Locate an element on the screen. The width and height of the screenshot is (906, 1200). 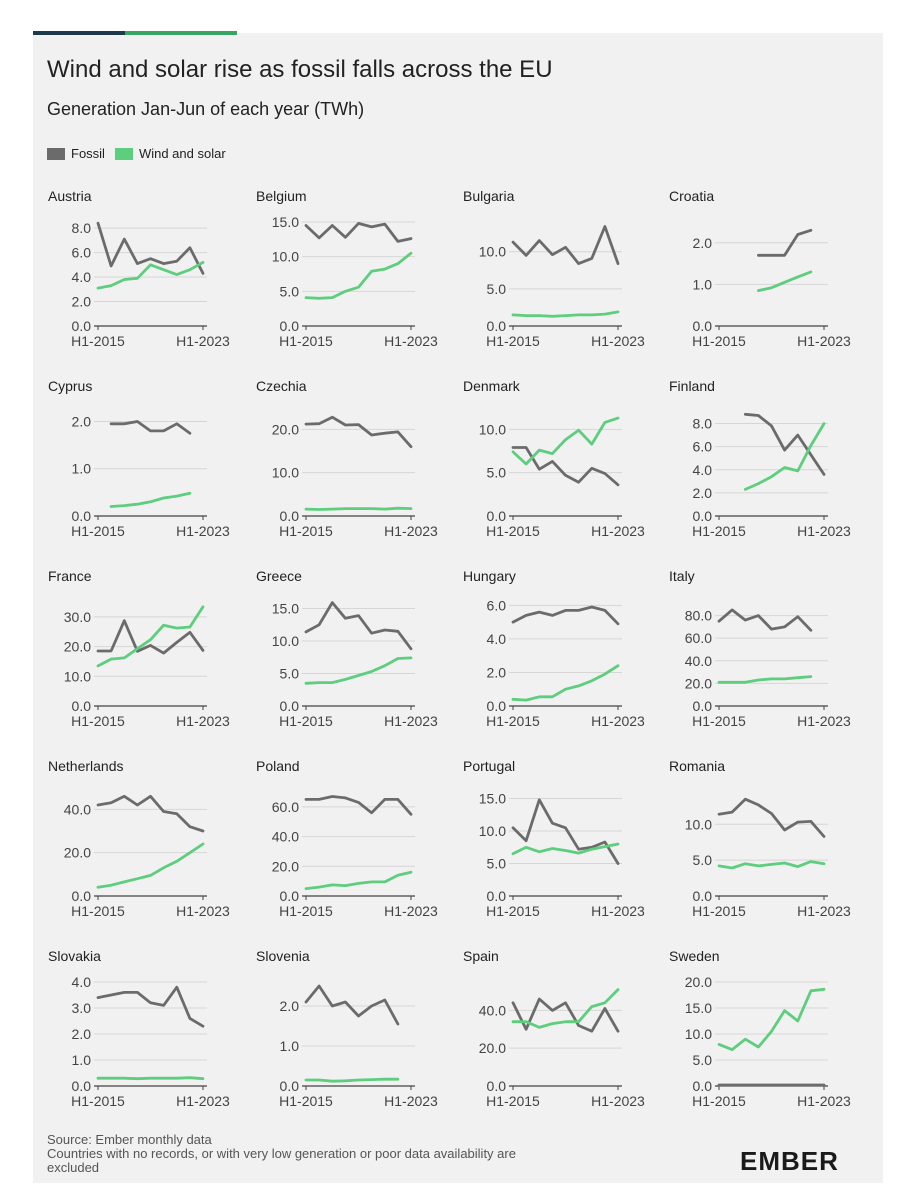
series-line-wind-solar-slovakia is located at coordinates (150, 1078).